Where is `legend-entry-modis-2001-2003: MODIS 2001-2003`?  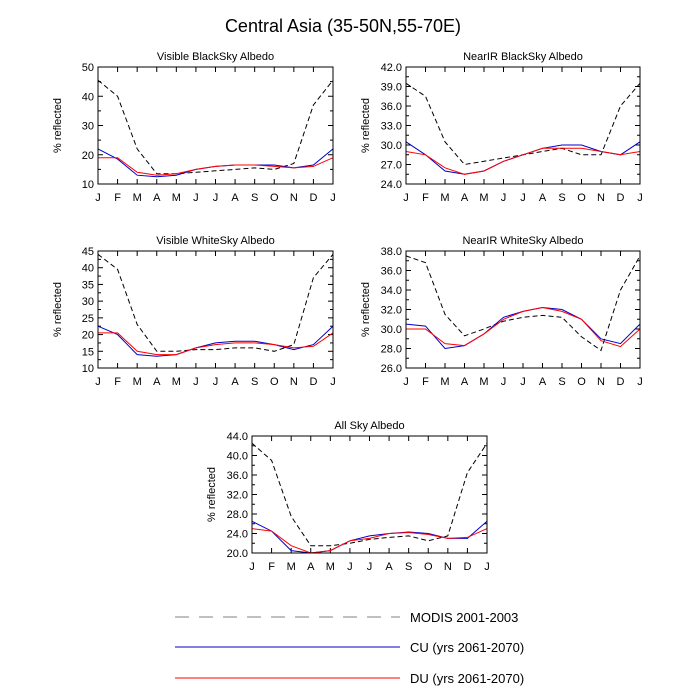 legend-entry-modis-2001-2003: MODIS 2001-2003 is located at coordinates (346, 617).